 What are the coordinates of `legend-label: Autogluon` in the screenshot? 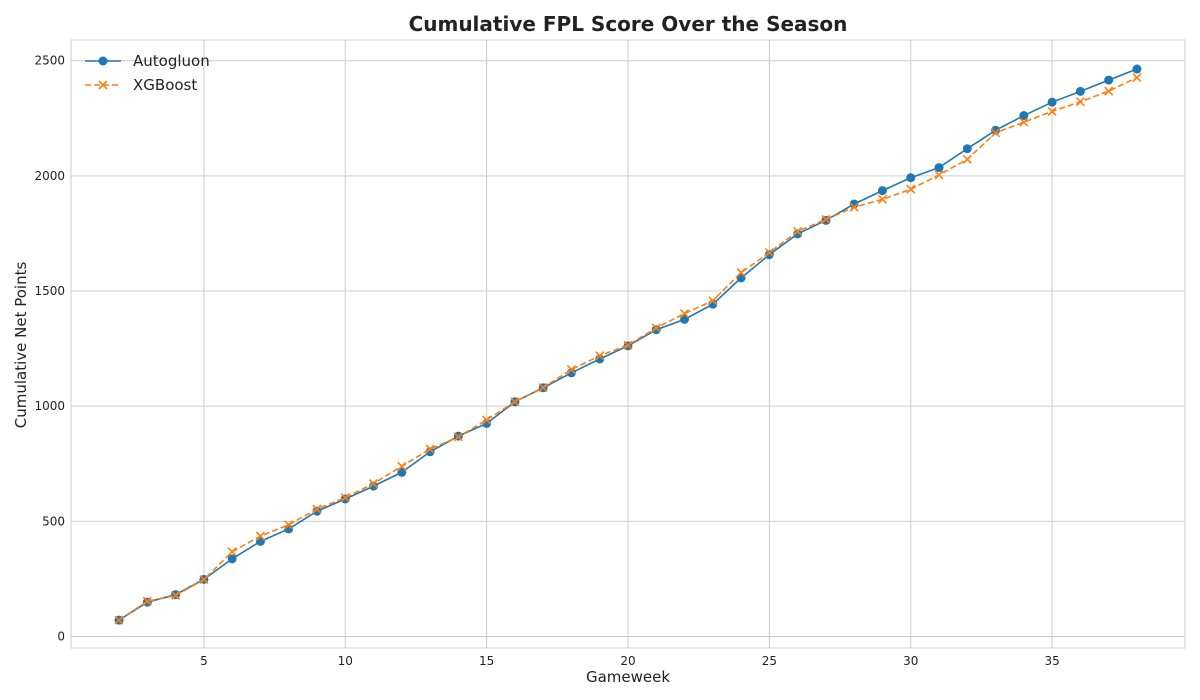 It's located at (171, 61).